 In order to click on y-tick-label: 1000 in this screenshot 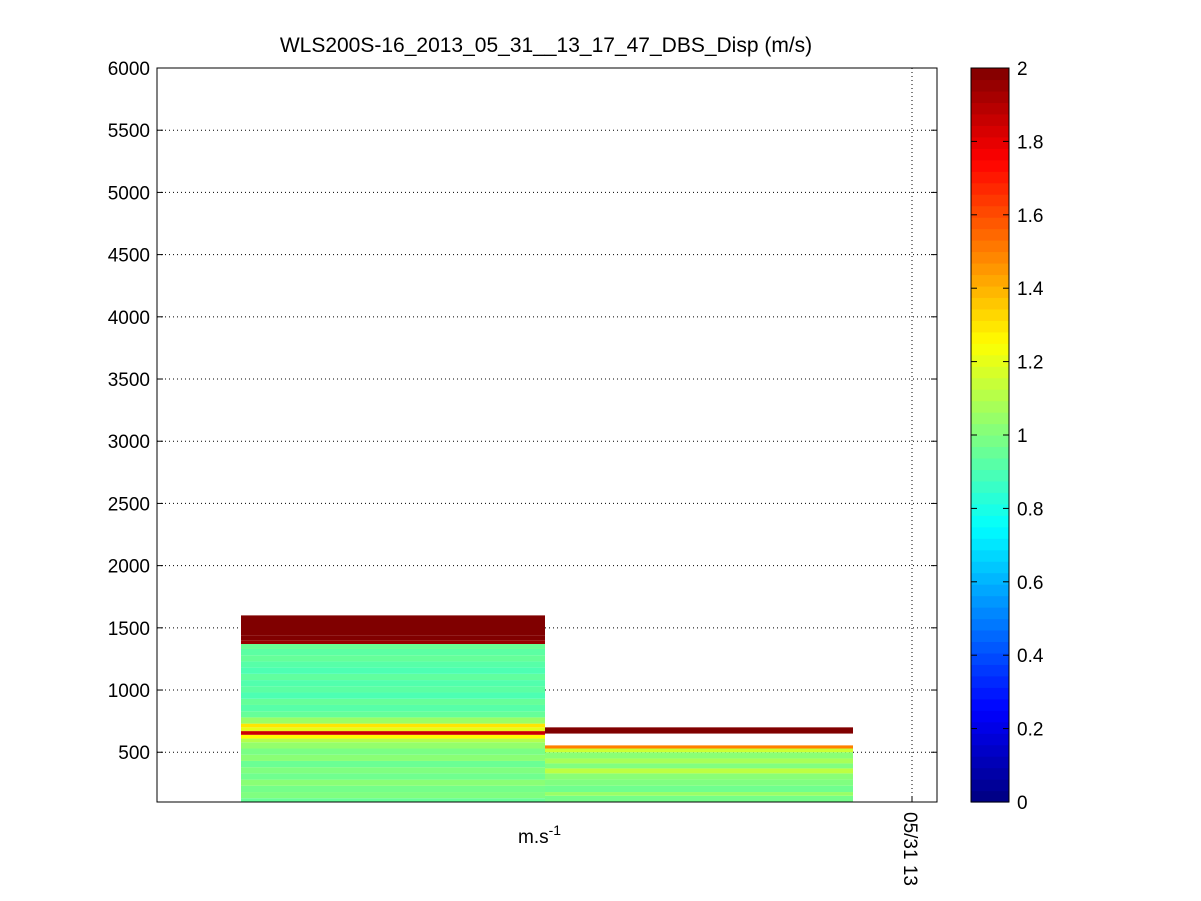, I will do `click(129, 691)`.